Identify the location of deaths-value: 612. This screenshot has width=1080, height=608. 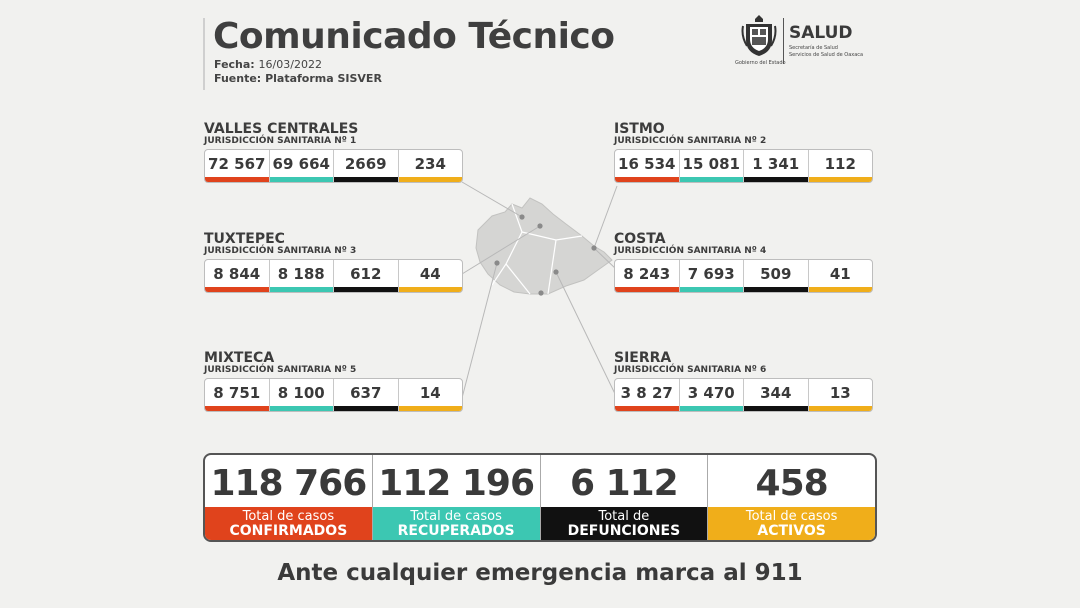
(366, 274).